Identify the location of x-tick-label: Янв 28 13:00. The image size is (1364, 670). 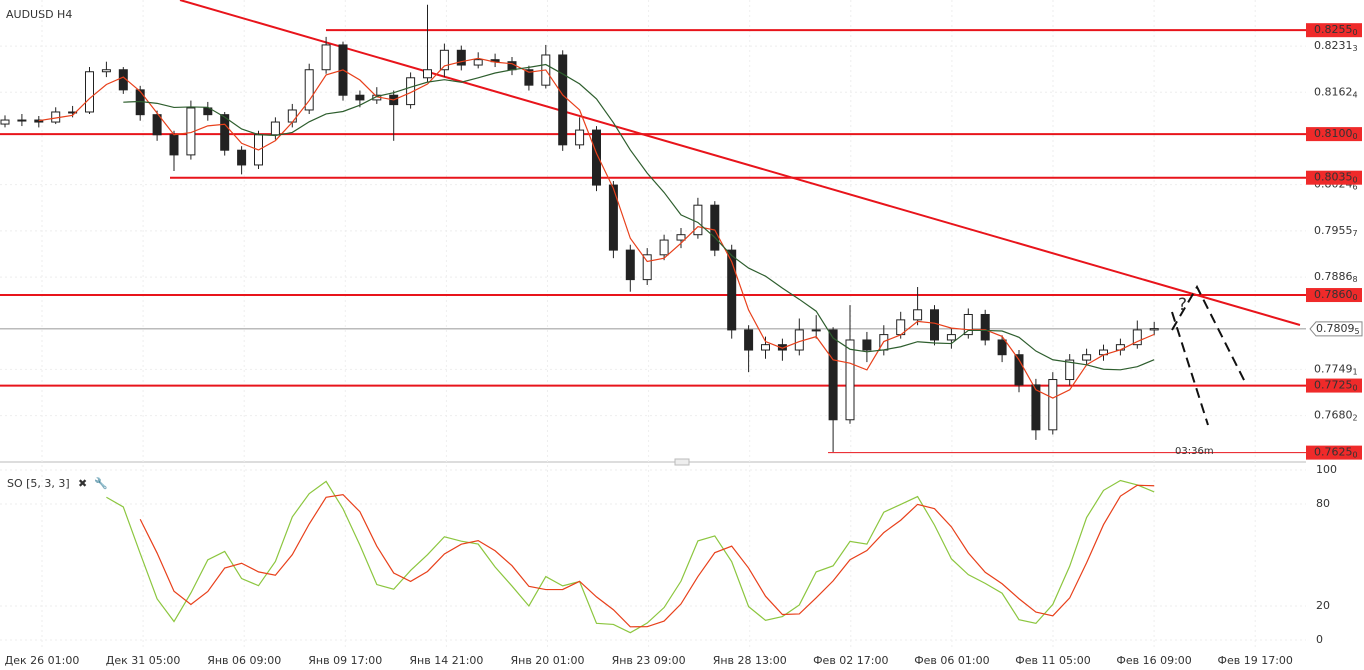
(750, 660).